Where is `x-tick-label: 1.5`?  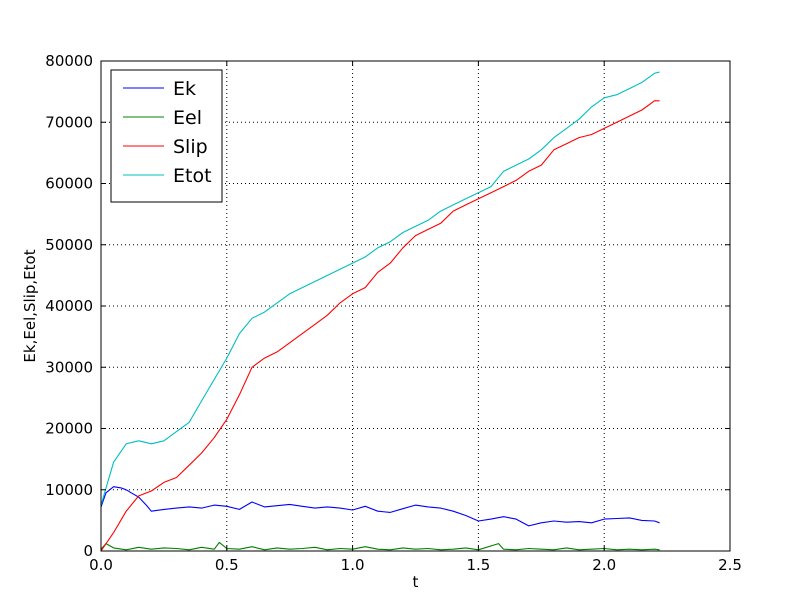 x-tick-label: 1.5 is located at coordinates (478, 565).